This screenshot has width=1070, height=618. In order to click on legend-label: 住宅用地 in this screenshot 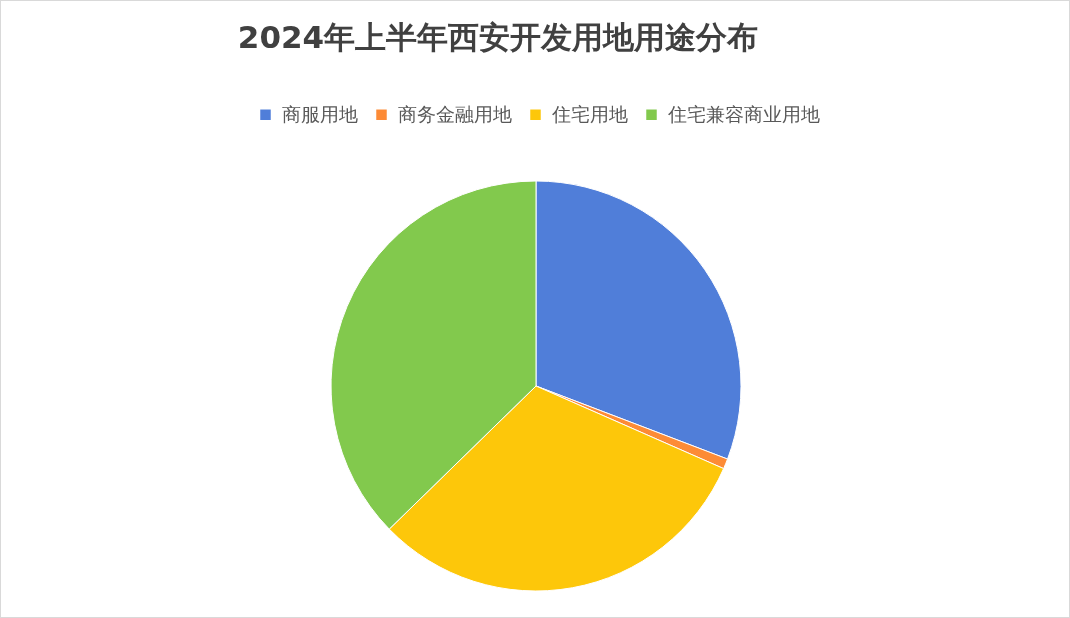, I will do `click(589, 113)`.